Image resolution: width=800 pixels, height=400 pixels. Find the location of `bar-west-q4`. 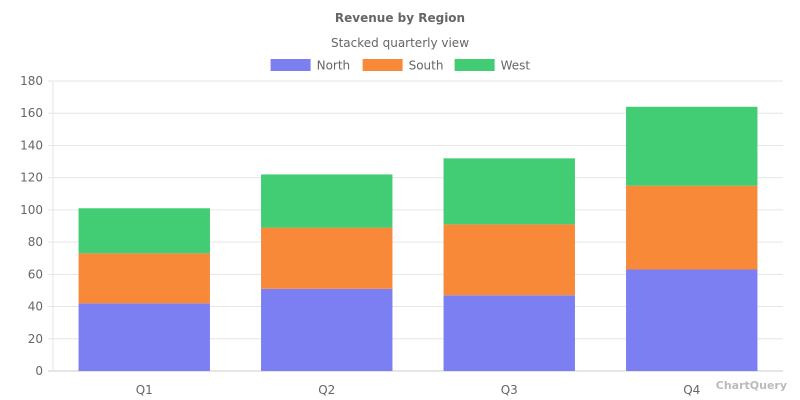

bar-west-q4 is located at coordinates (692, 146).